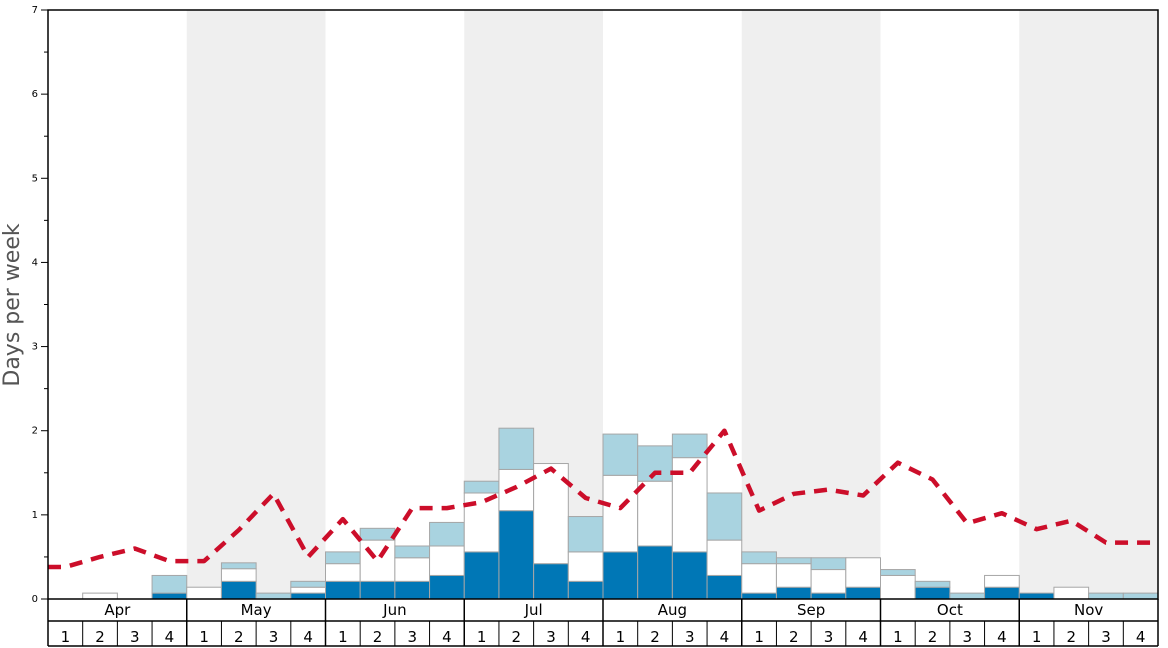 The image size is (1168, 648). What do you see at coordinates (12, 304) in the screenshot?
I see `y-axis-label: Days per week` at bounding box center [12, 304].